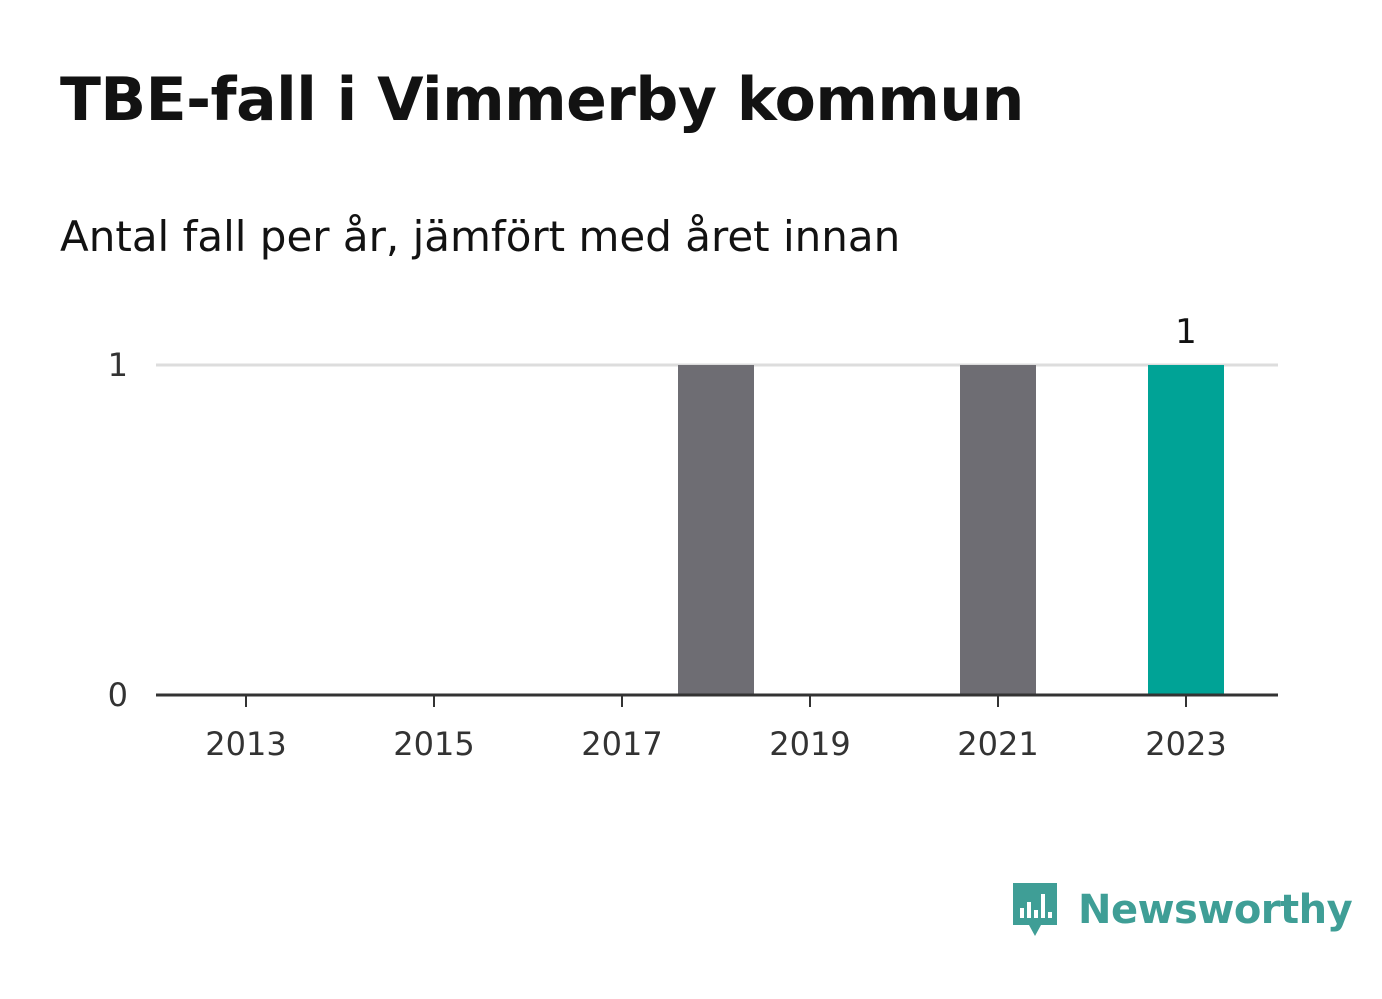 The height and width of the screenshot is (999, 1382). Describe the element at coordinates (716, 530) in the screenshot. I see `bar-2018` at that location.